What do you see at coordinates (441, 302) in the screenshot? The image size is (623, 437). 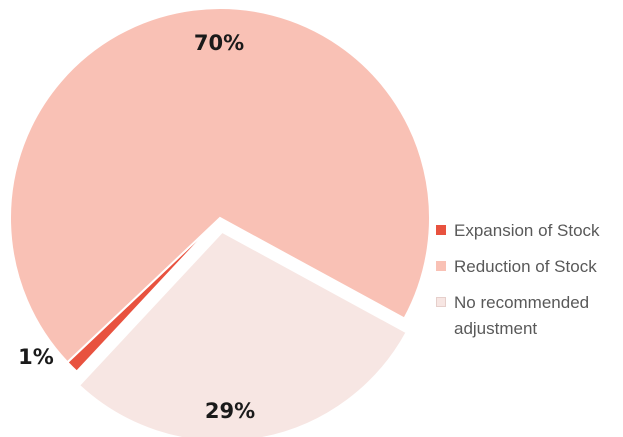 I see `legend-swatch-no-adjustment` at bounding box center [441, 302].